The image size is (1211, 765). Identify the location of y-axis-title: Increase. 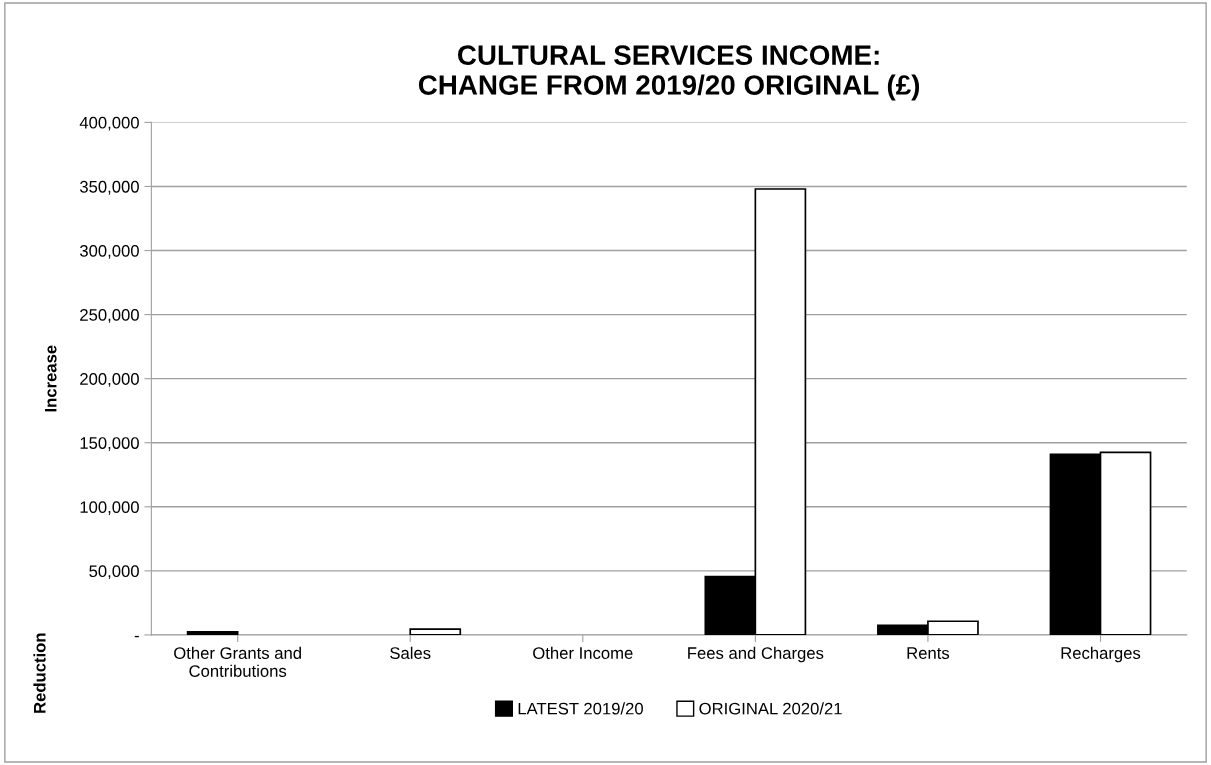
(50, 378).